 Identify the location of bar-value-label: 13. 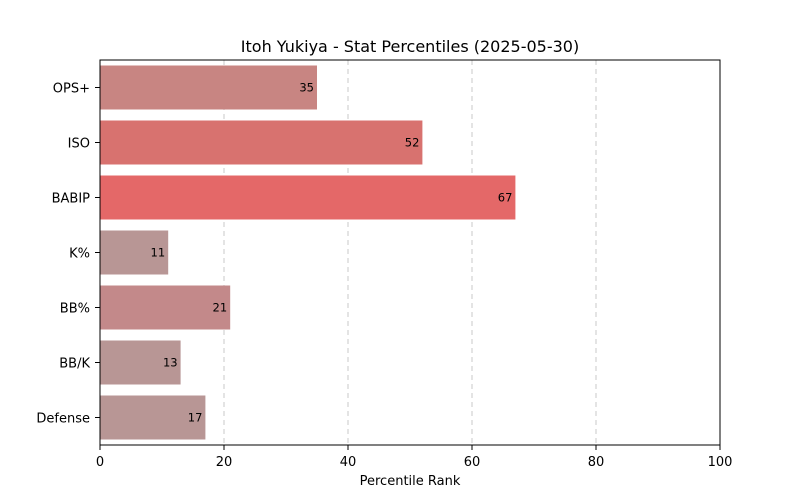
(170, 363).